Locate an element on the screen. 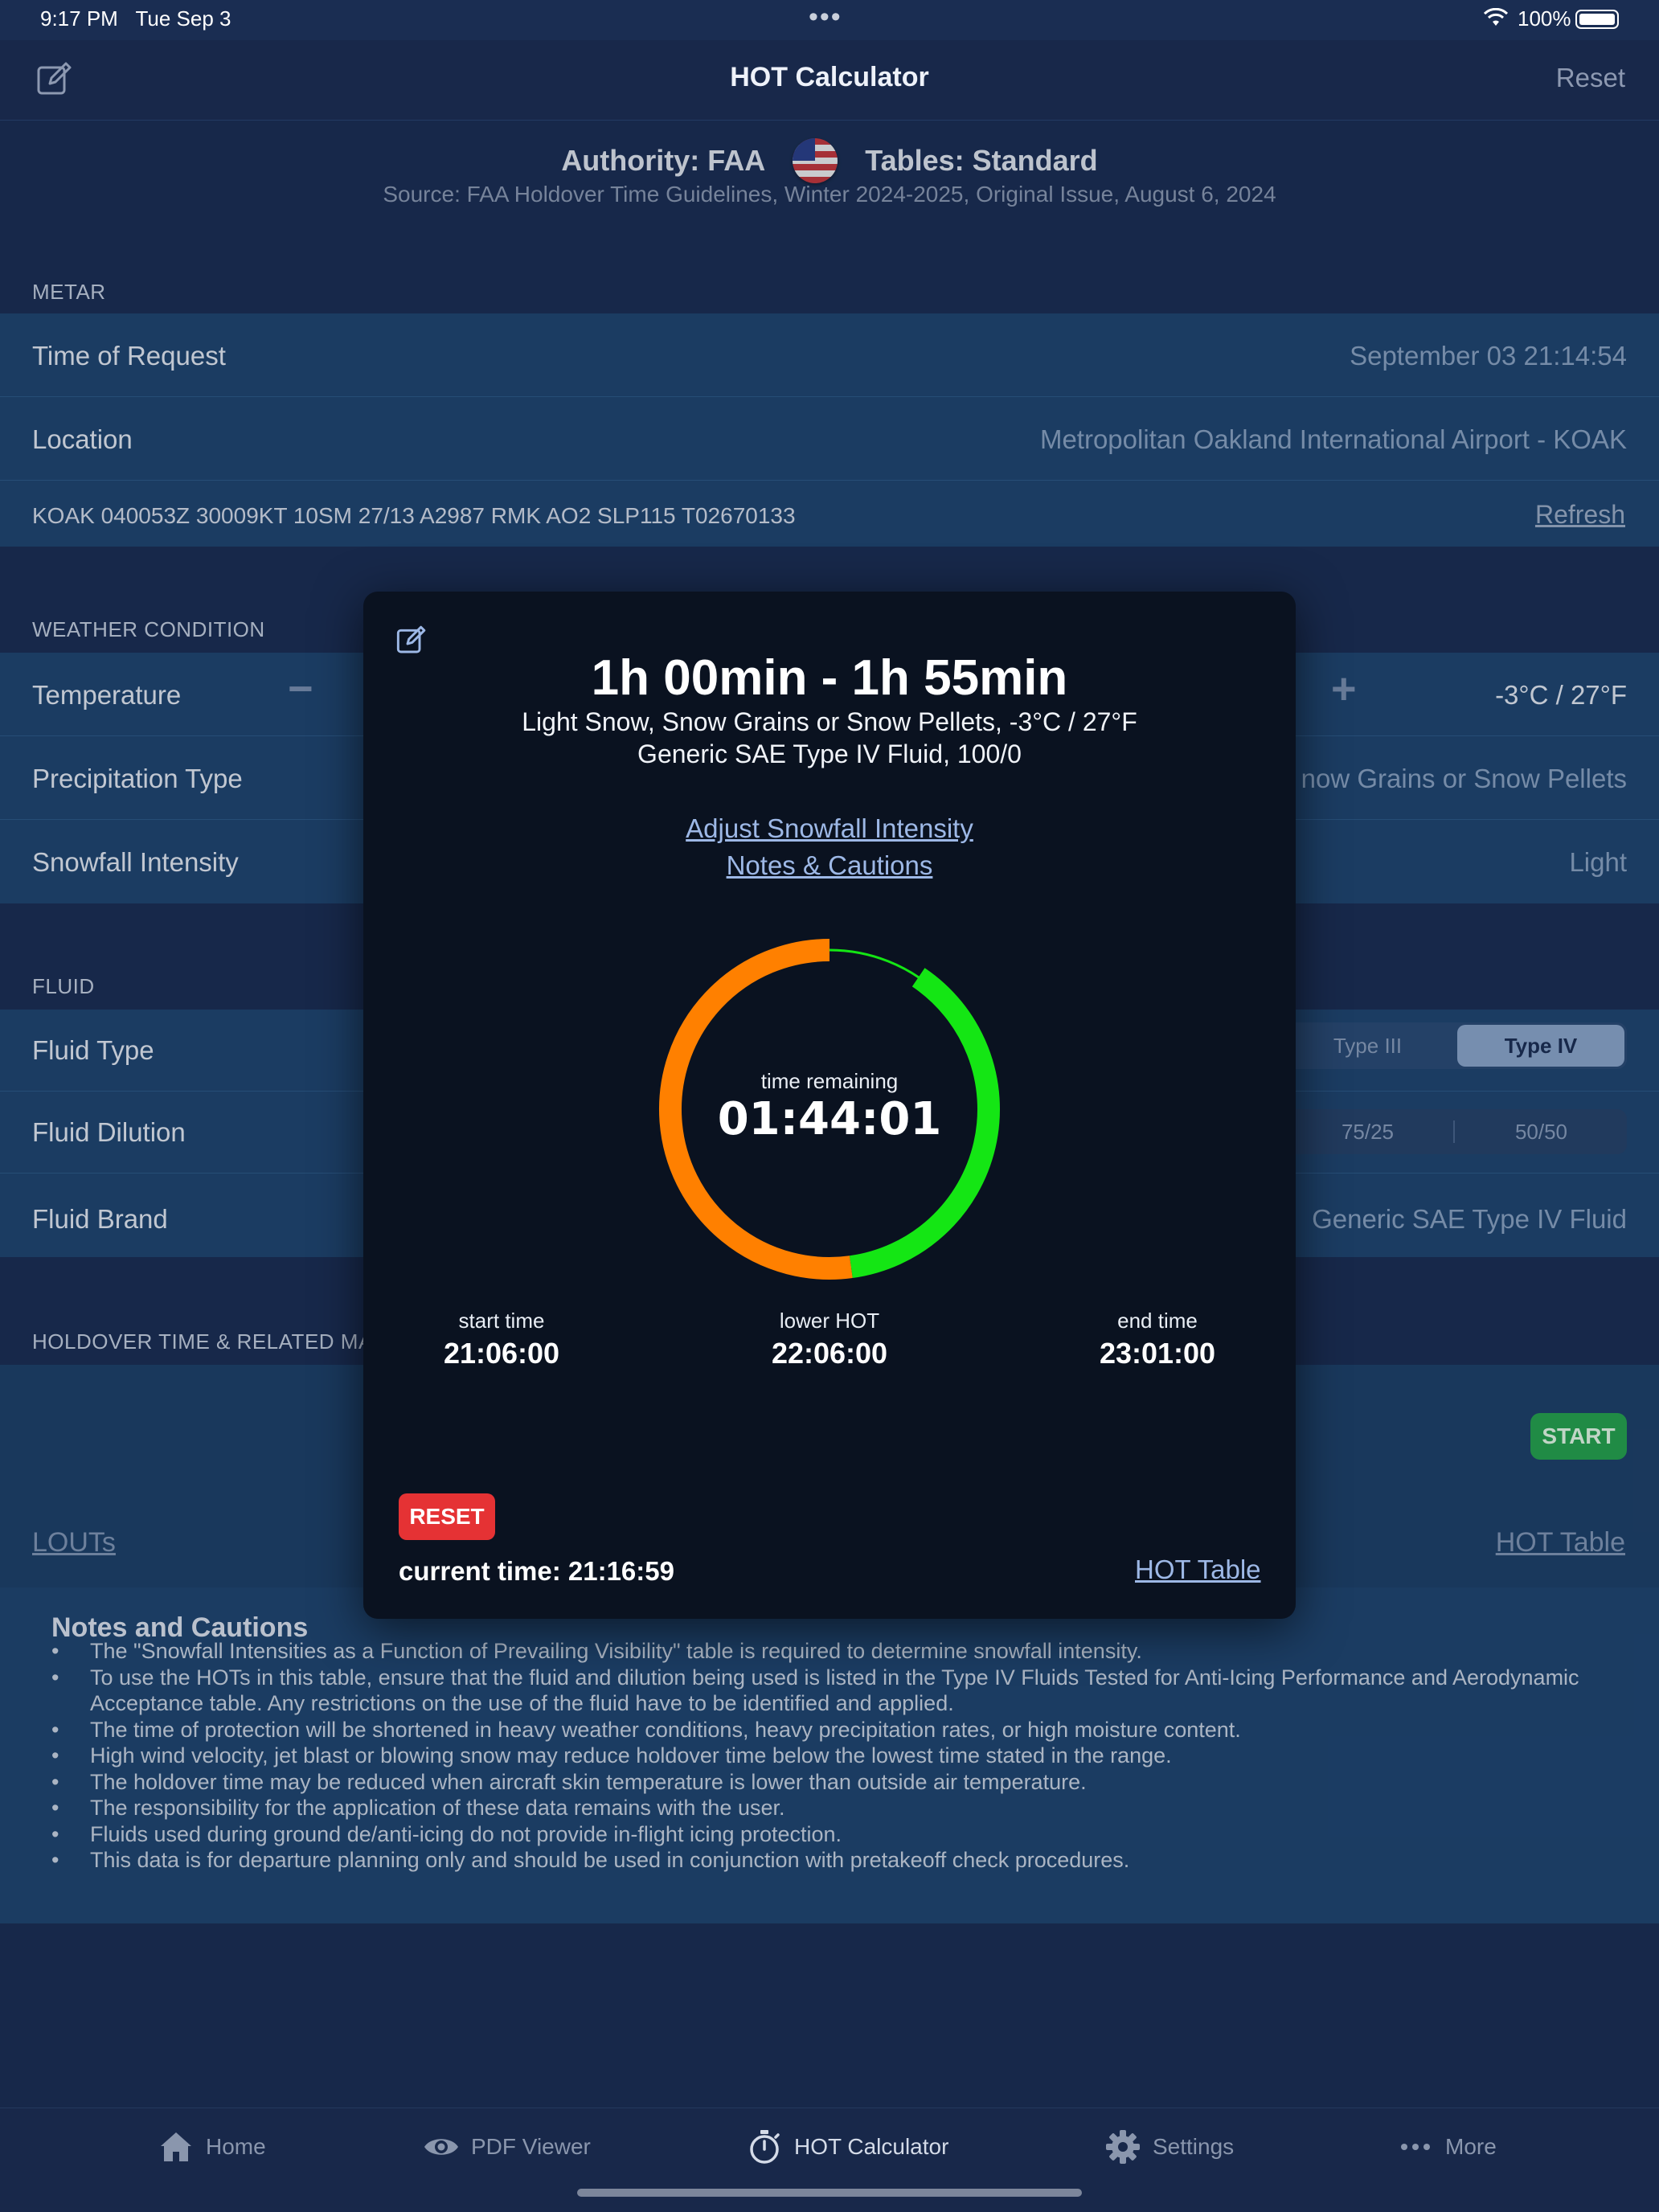  section-header-weather: WEATHER CONDITION is located at coordinates (148, 629).